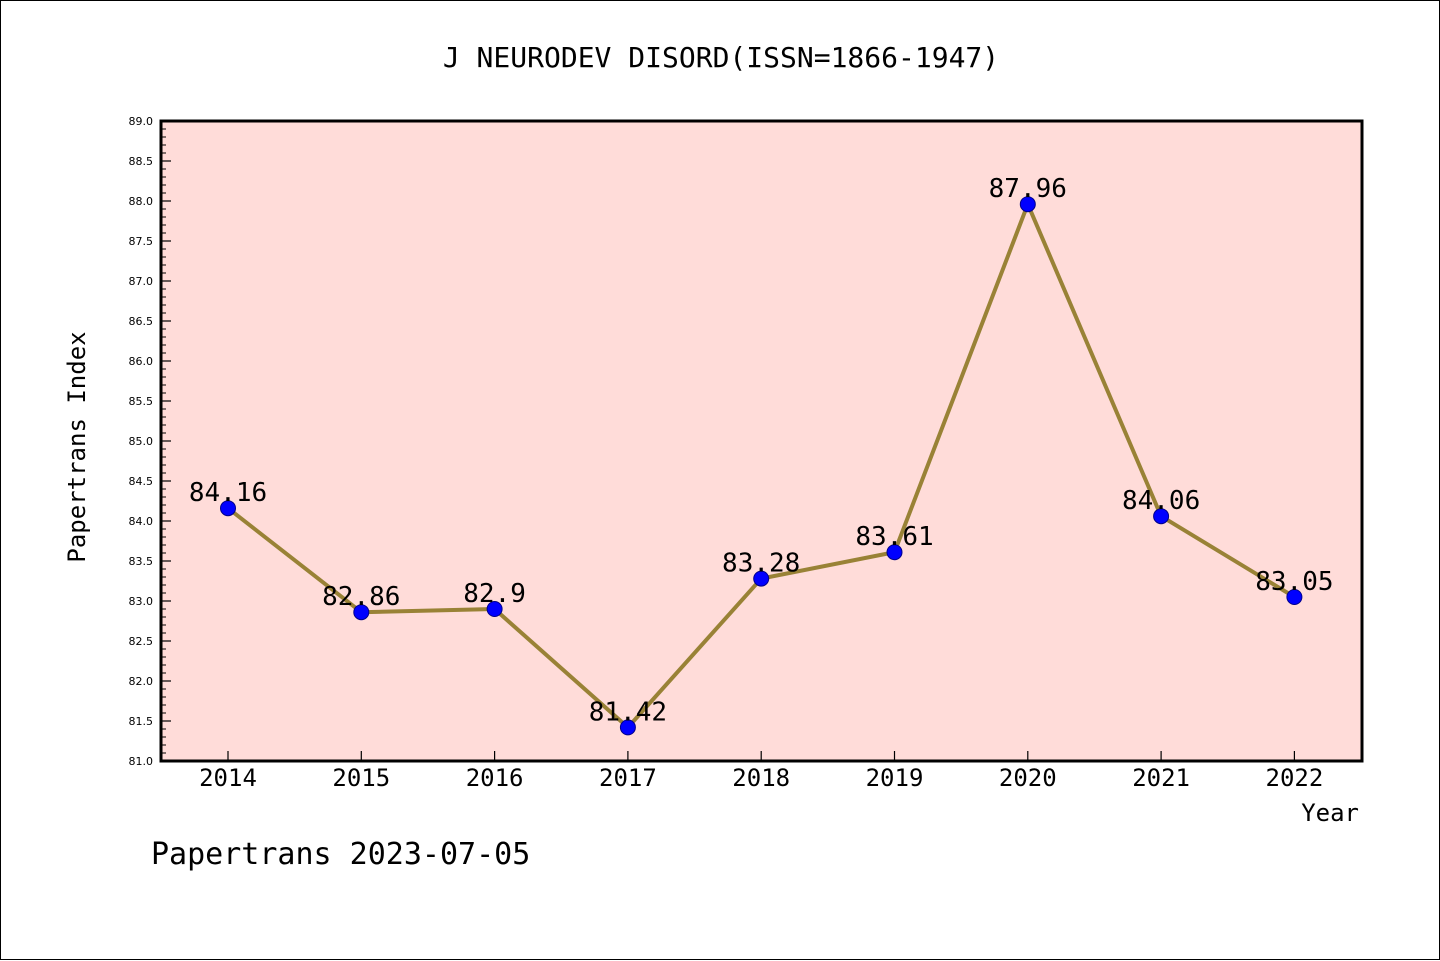  I want to click on y-tick-label: 88.5, so click(141, 161).